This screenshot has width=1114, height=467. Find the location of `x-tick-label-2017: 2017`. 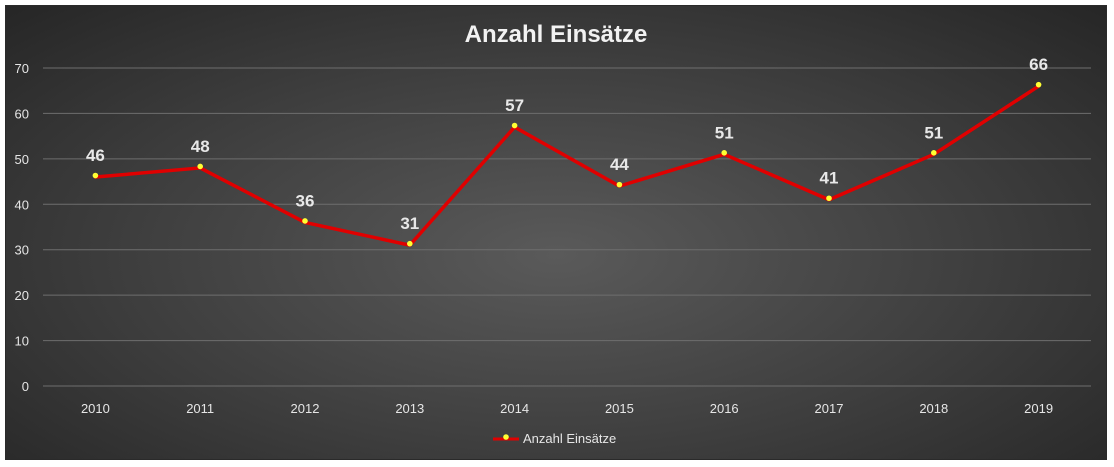

x-tick-label-2017: 2017 is located at coordinates (829, 408).